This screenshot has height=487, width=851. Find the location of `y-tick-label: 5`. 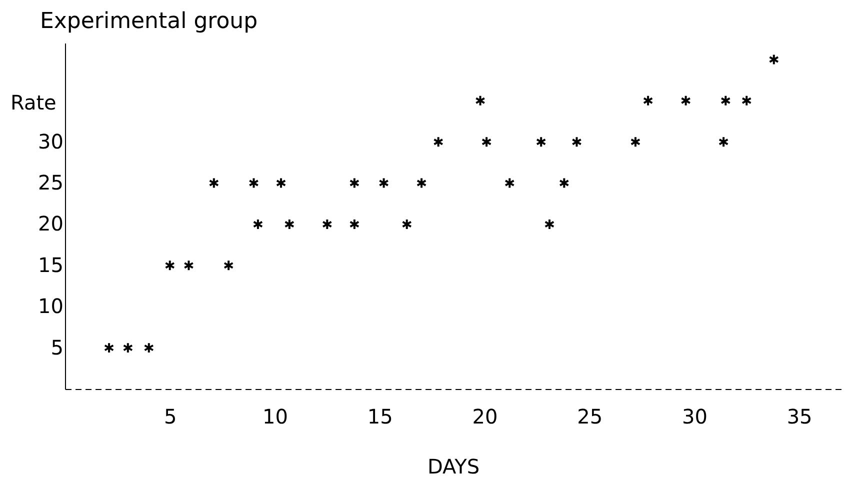

y-tick-label: 5 is located at coordinates (57, 347).